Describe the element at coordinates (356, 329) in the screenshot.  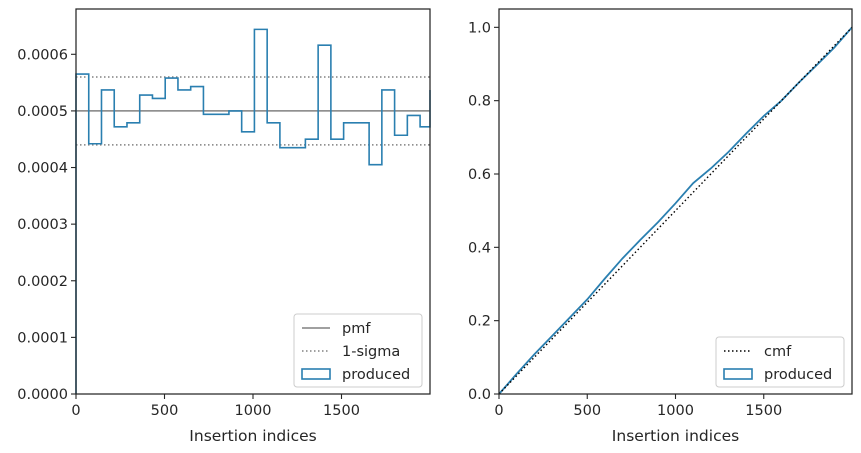
I see `legend-label-pmf: pmf` at that location.